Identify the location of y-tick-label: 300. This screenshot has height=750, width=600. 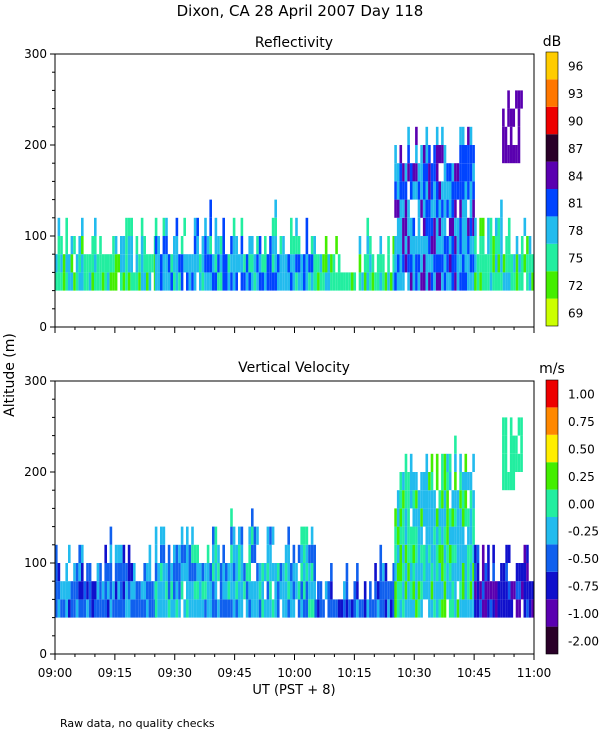
(35, 381).